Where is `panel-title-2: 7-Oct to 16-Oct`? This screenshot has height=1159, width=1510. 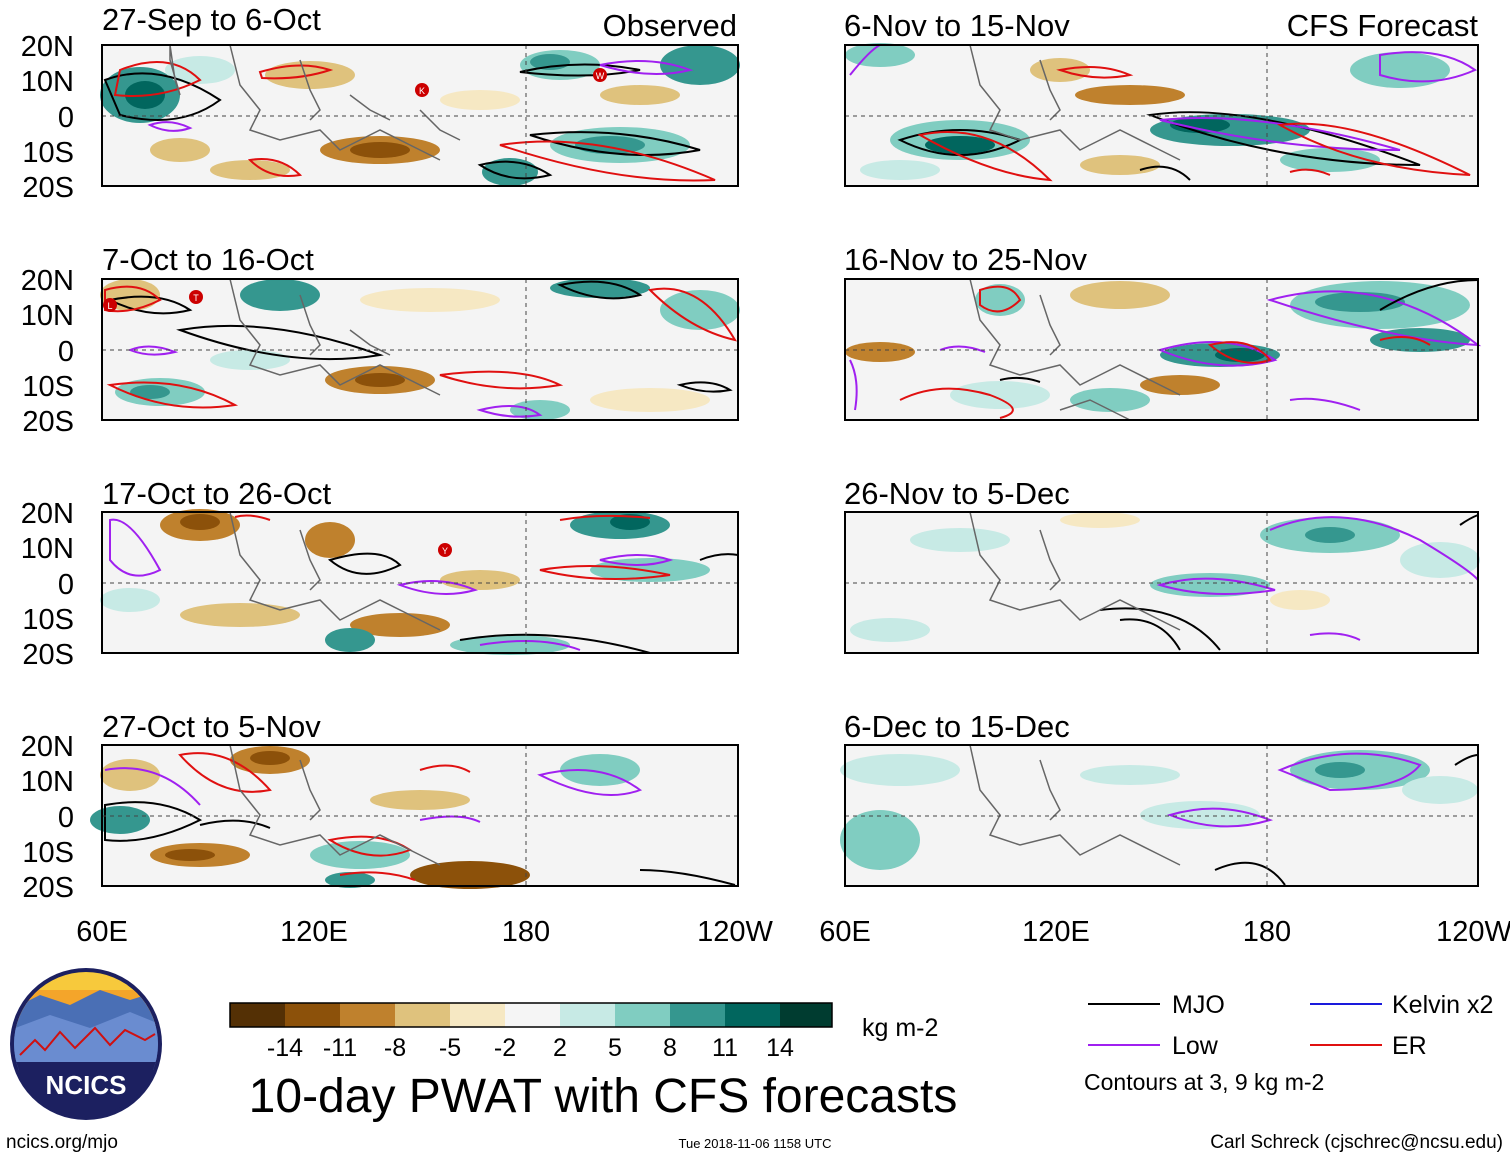 panel-title-2: 7-Oct to 16-Oct is located at coordinates (208, 259).